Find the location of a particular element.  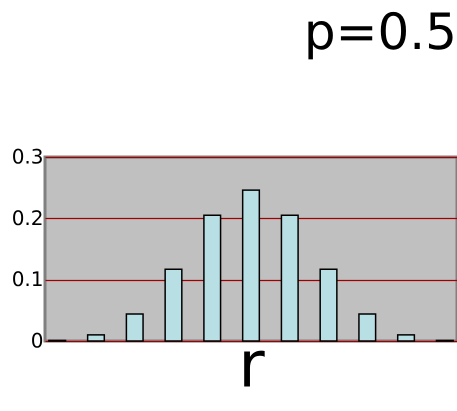

x-axis-title: r is located at coordinates (252, 365).